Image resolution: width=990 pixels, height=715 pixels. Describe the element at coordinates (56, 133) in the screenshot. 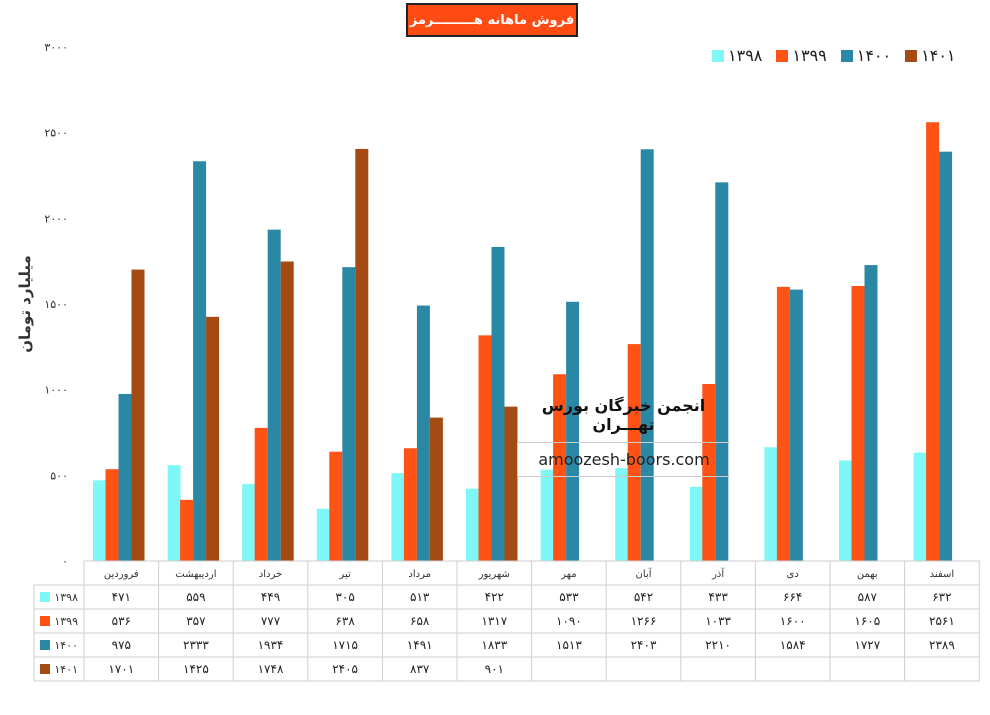

I see `y-tick-label: ۲۵۰۰` at that location.